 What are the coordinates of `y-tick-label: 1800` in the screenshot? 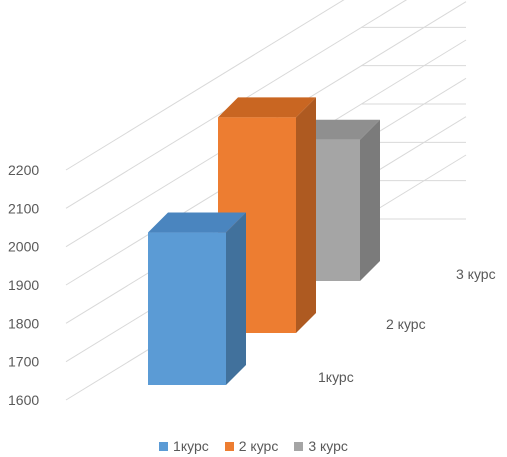 It's located at (23, 323).